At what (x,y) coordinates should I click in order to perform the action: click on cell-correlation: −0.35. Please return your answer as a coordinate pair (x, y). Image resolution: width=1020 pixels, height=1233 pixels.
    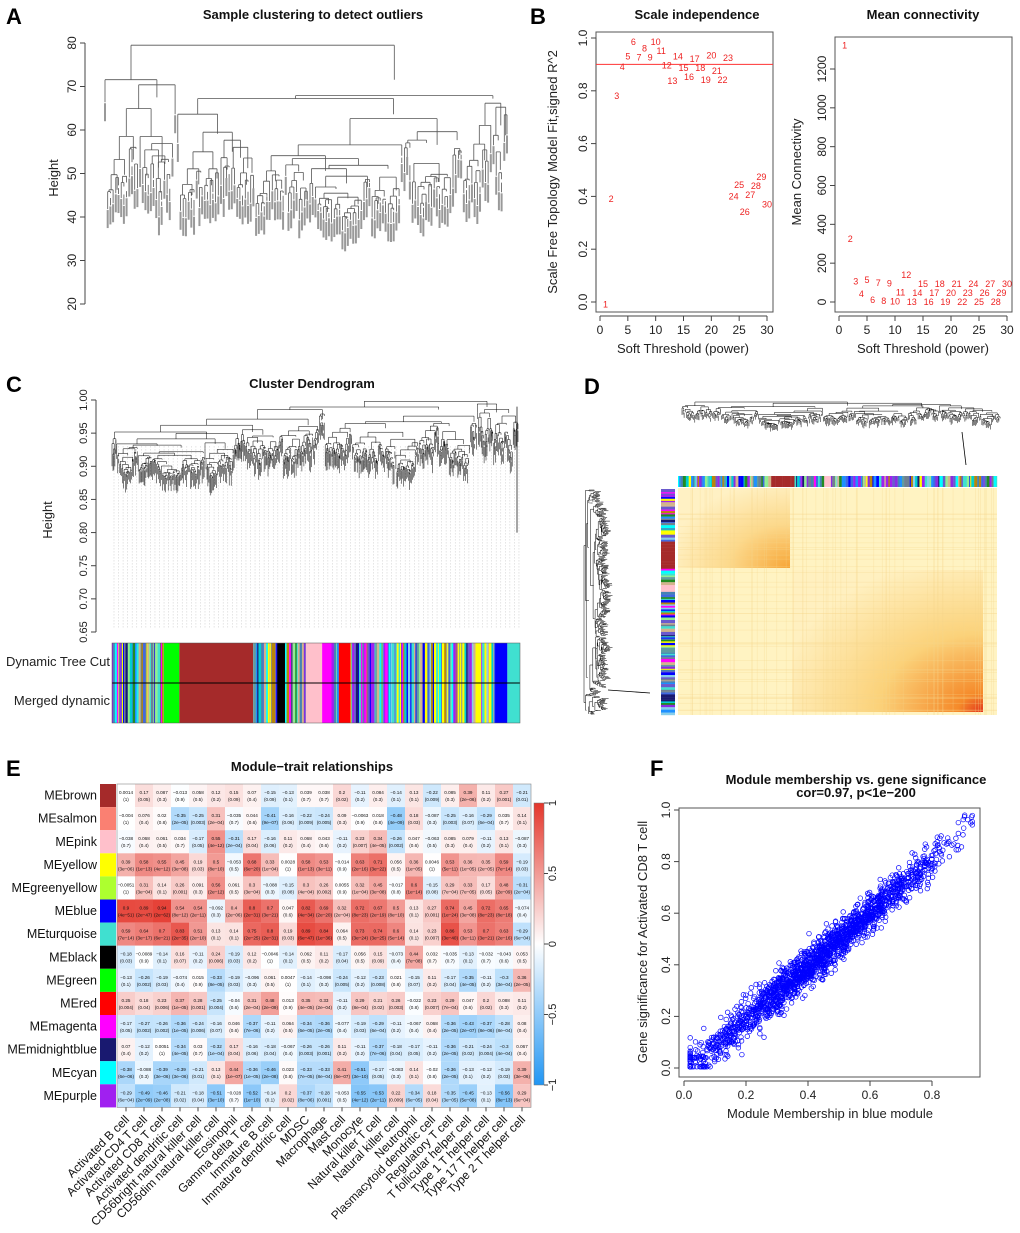
    Looking at the image, I should click on (180, 815).